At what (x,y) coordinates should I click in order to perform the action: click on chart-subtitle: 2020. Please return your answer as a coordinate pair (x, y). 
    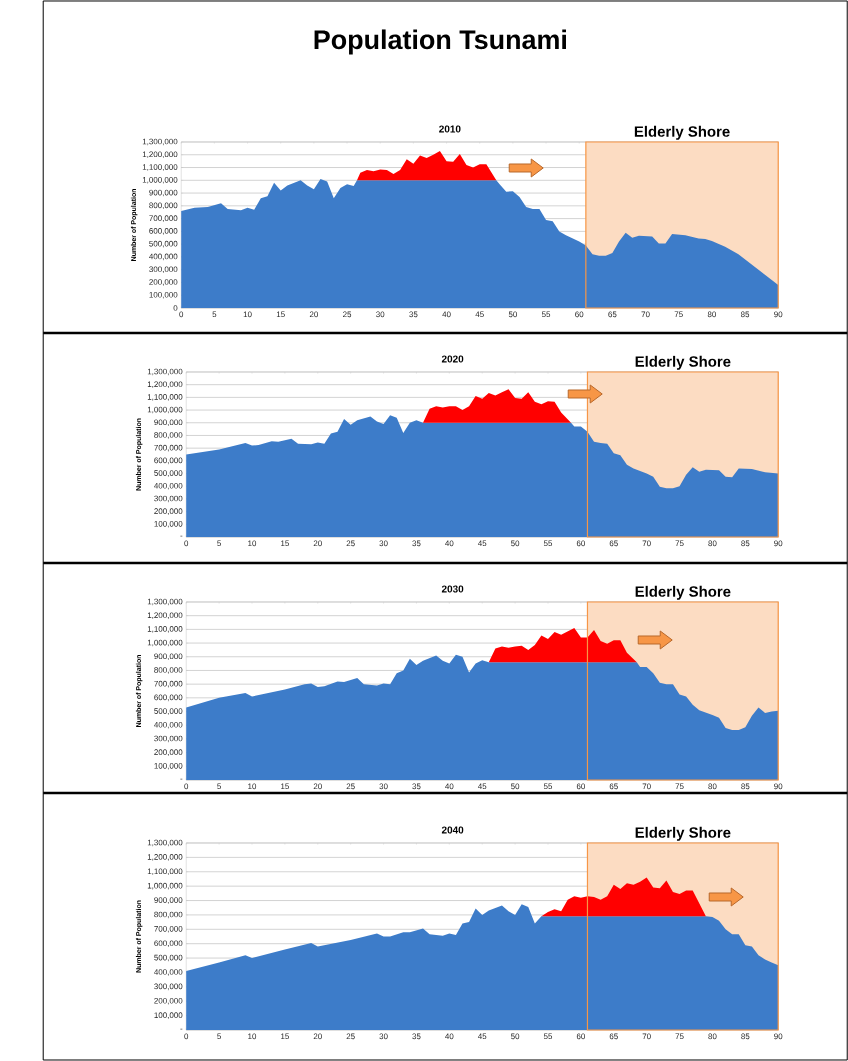
    Looking at the image, I should click on (452, 359).